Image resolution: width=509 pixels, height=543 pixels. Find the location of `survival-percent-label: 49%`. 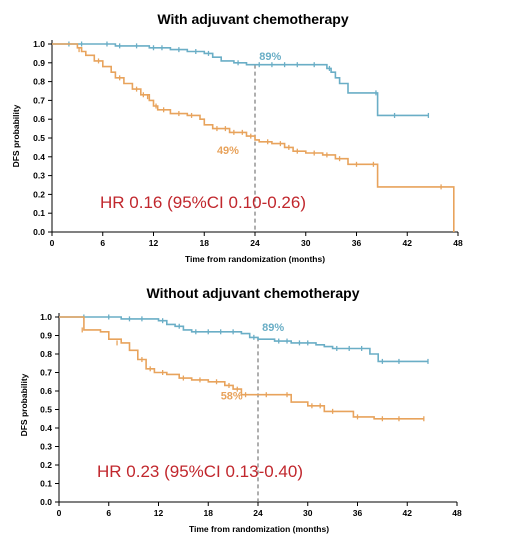

survival-percent-label: 49% is located at coordinates (228, 151).